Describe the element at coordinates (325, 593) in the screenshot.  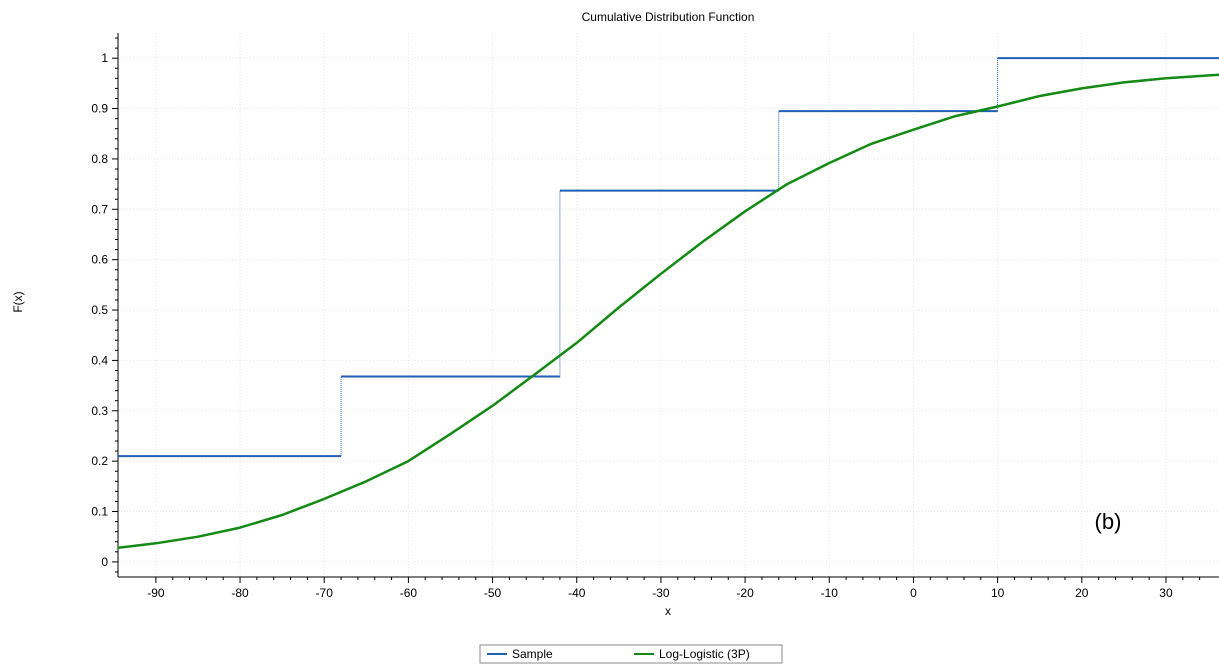
I see `x-tick-label: -70` at that location.